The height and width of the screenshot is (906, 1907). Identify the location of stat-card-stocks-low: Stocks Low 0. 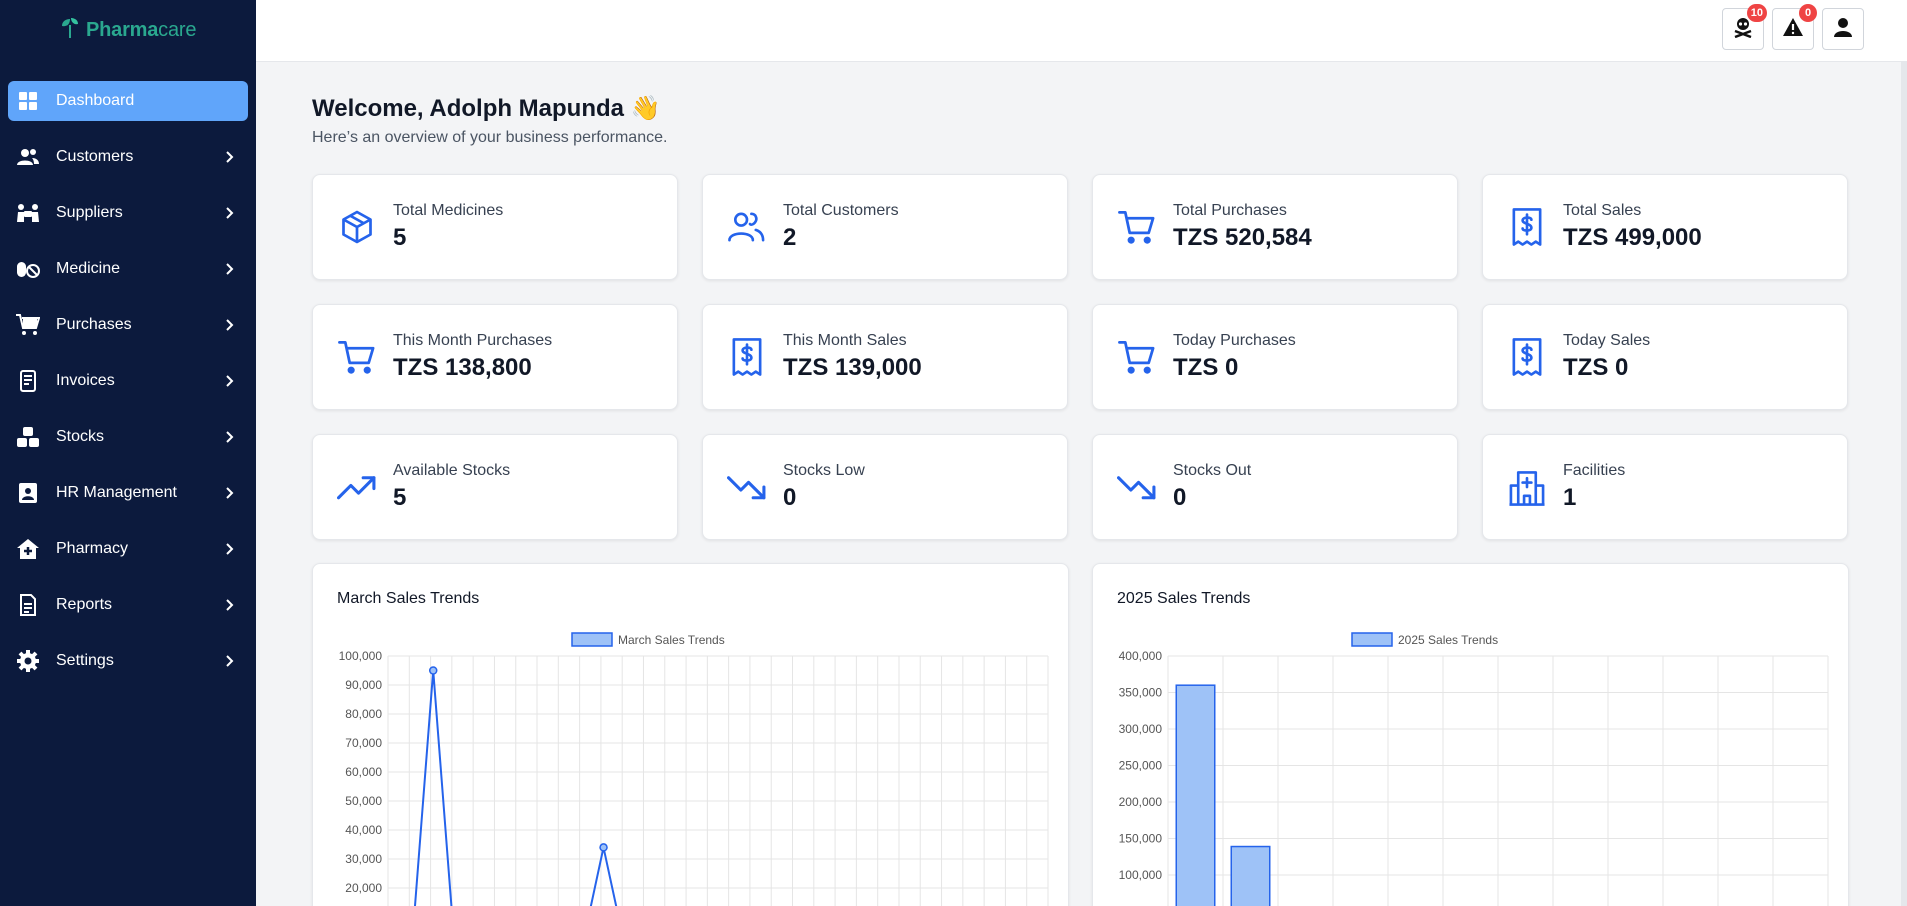
(885, 487).